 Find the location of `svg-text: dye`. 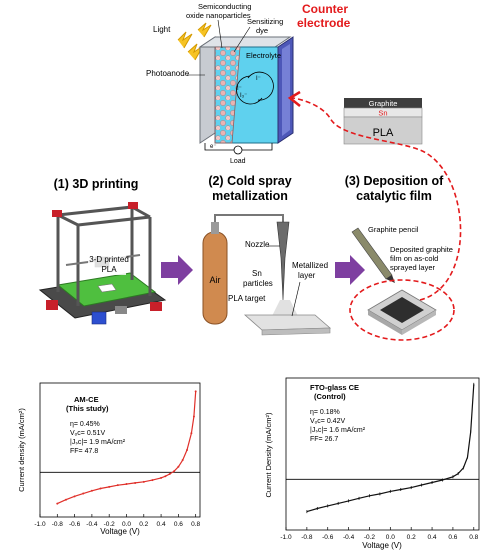

svg-text: dye is located at coordinates (262, 30).